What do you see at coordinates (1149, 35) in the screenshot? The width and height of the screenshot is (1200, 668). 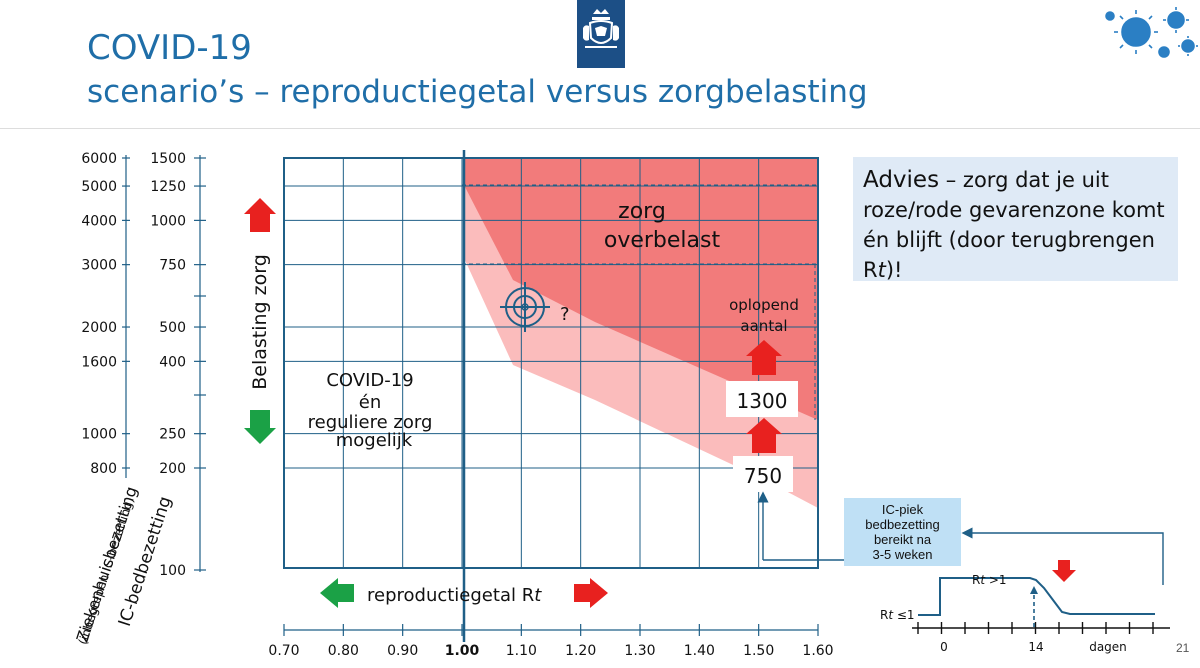 I see `coronavirus-icon` at bounding box center [1149, 35].